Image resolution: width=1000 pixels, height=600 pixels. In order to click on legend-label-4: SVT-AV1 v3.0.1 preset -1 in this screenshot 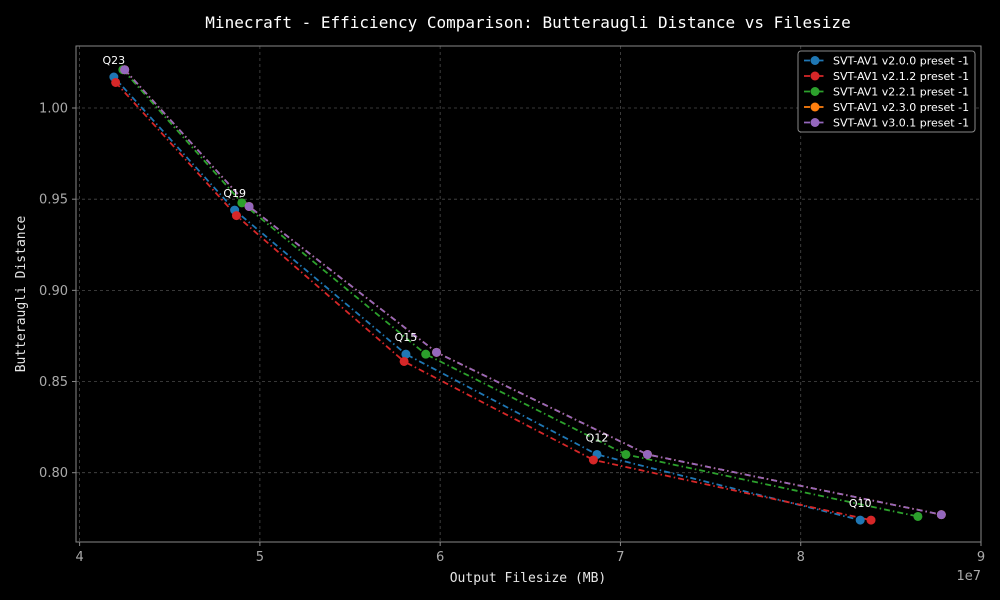, I will do `click(901, 123)`.